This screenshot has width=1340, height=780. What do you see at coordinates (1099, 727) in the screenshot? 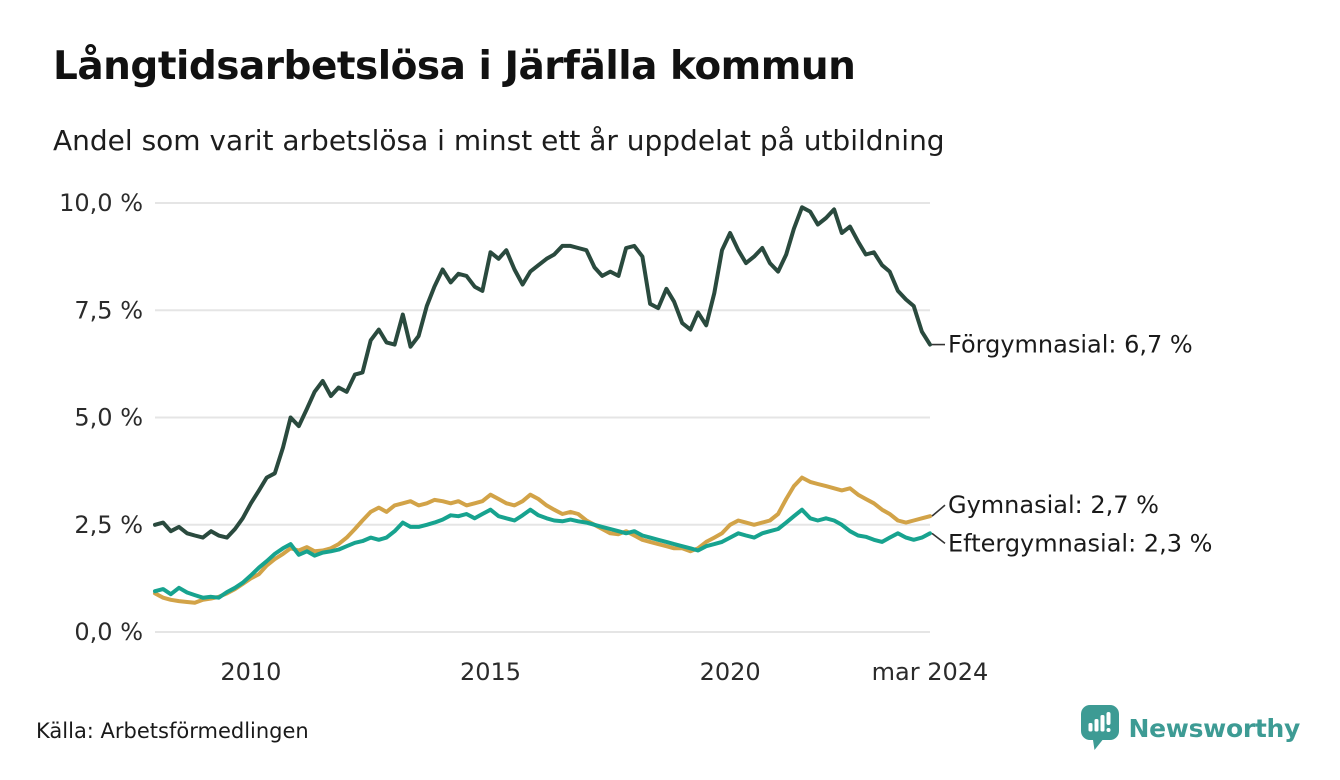
I see `newsworthy-badge-icon` at bounding box center [1099, 727].